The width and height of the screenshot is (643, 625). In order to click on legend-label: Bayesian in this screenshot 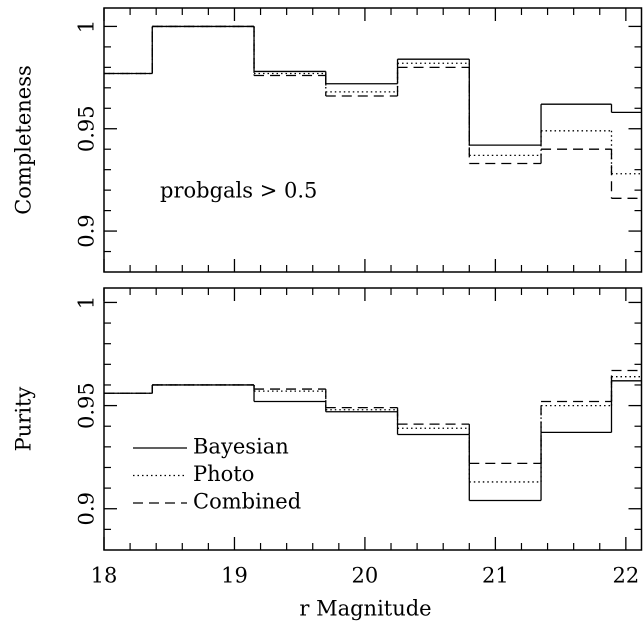, I will do `click(241, 447)`.